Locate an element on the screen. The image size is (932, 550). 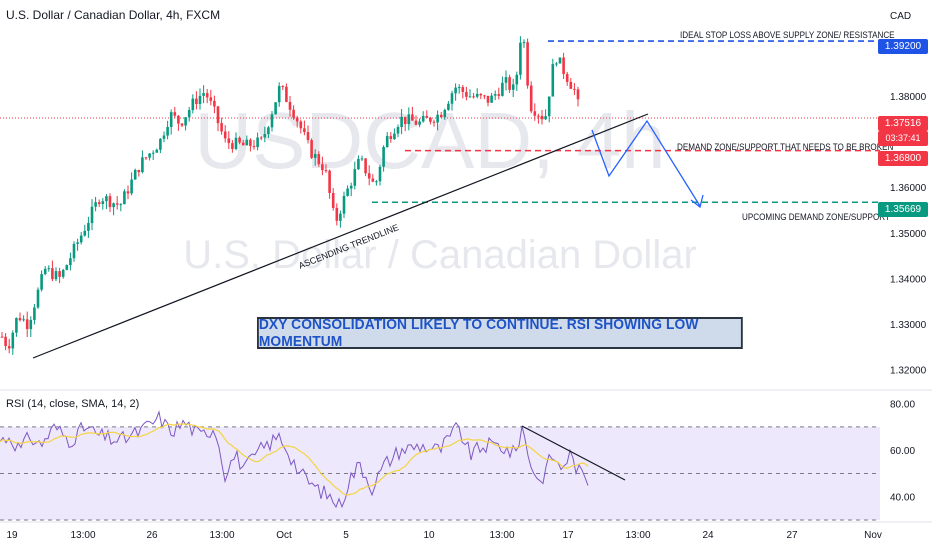
time-tick-label: 24 is located at coordinates (708, 535).